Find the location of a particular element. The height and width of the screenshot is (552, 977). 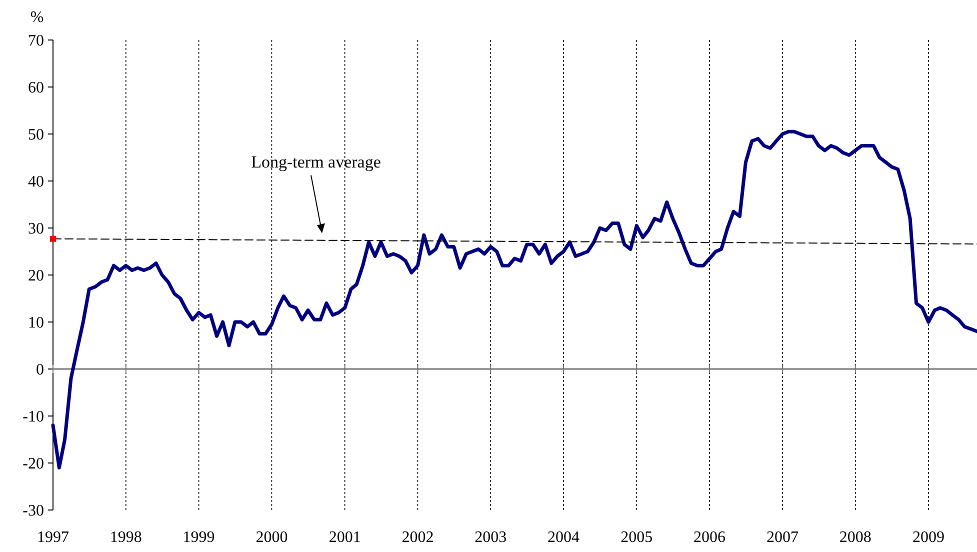

x-tick-label: 2002 is located at coordinates (418, 537).